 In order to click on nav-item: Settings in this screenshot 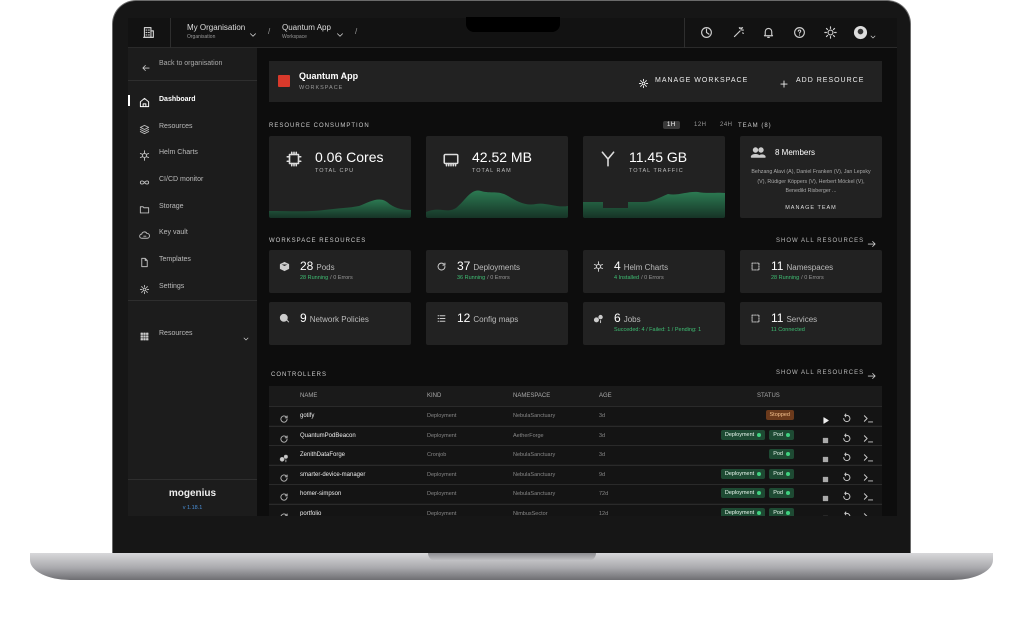, I will do `click(172, 286)`.